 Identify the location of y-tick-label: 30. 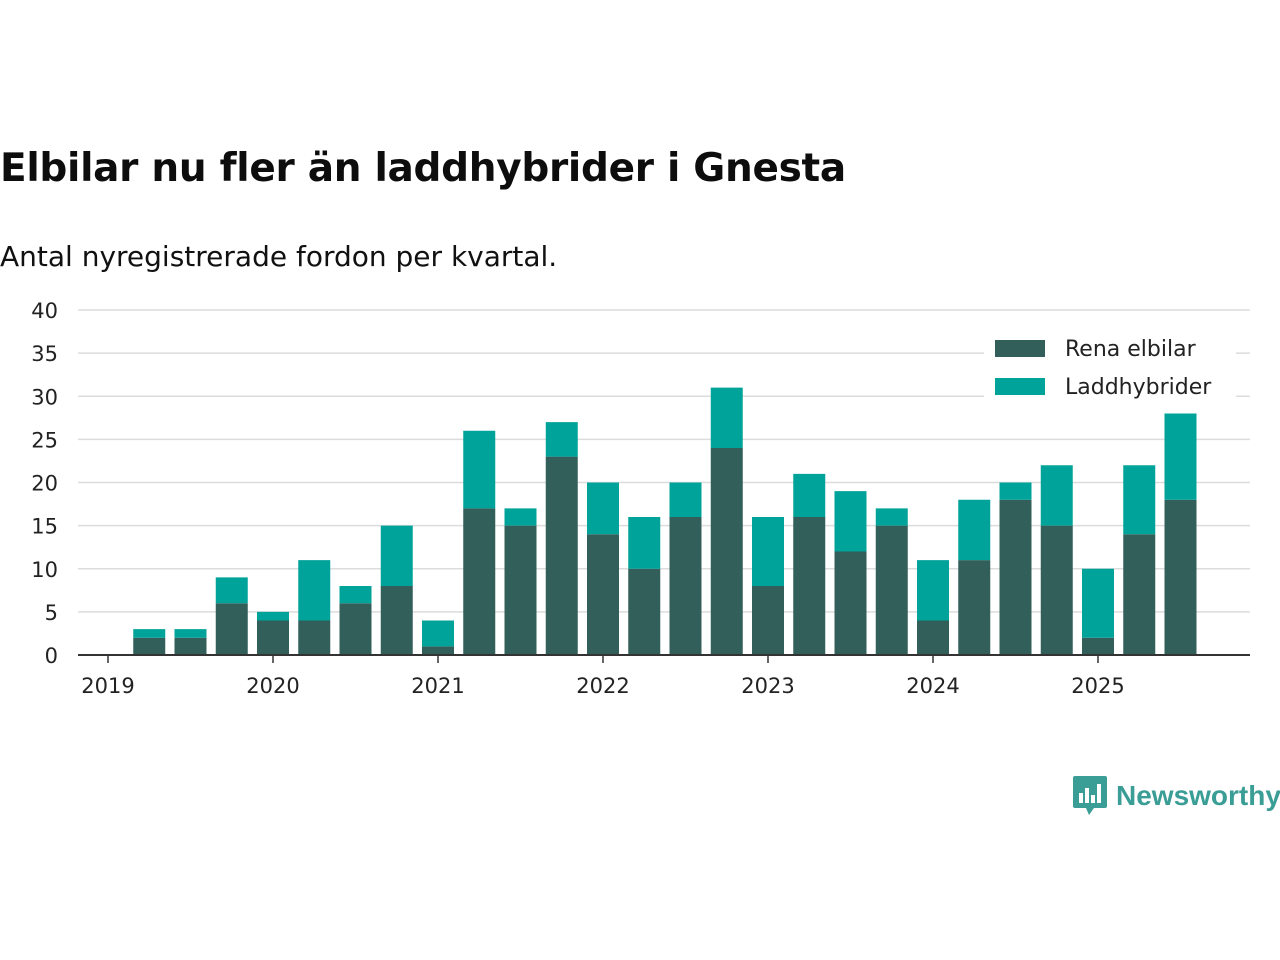
(44, 397).